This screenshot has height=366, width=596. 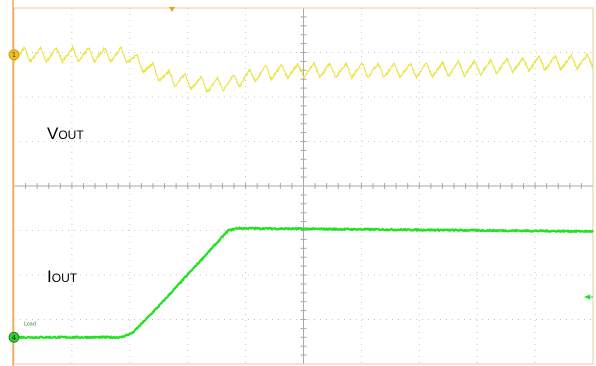 What do you see at coordinates (303, 68) in the screenshot?
I see `vout-trace` at bounding box center [303, 68].